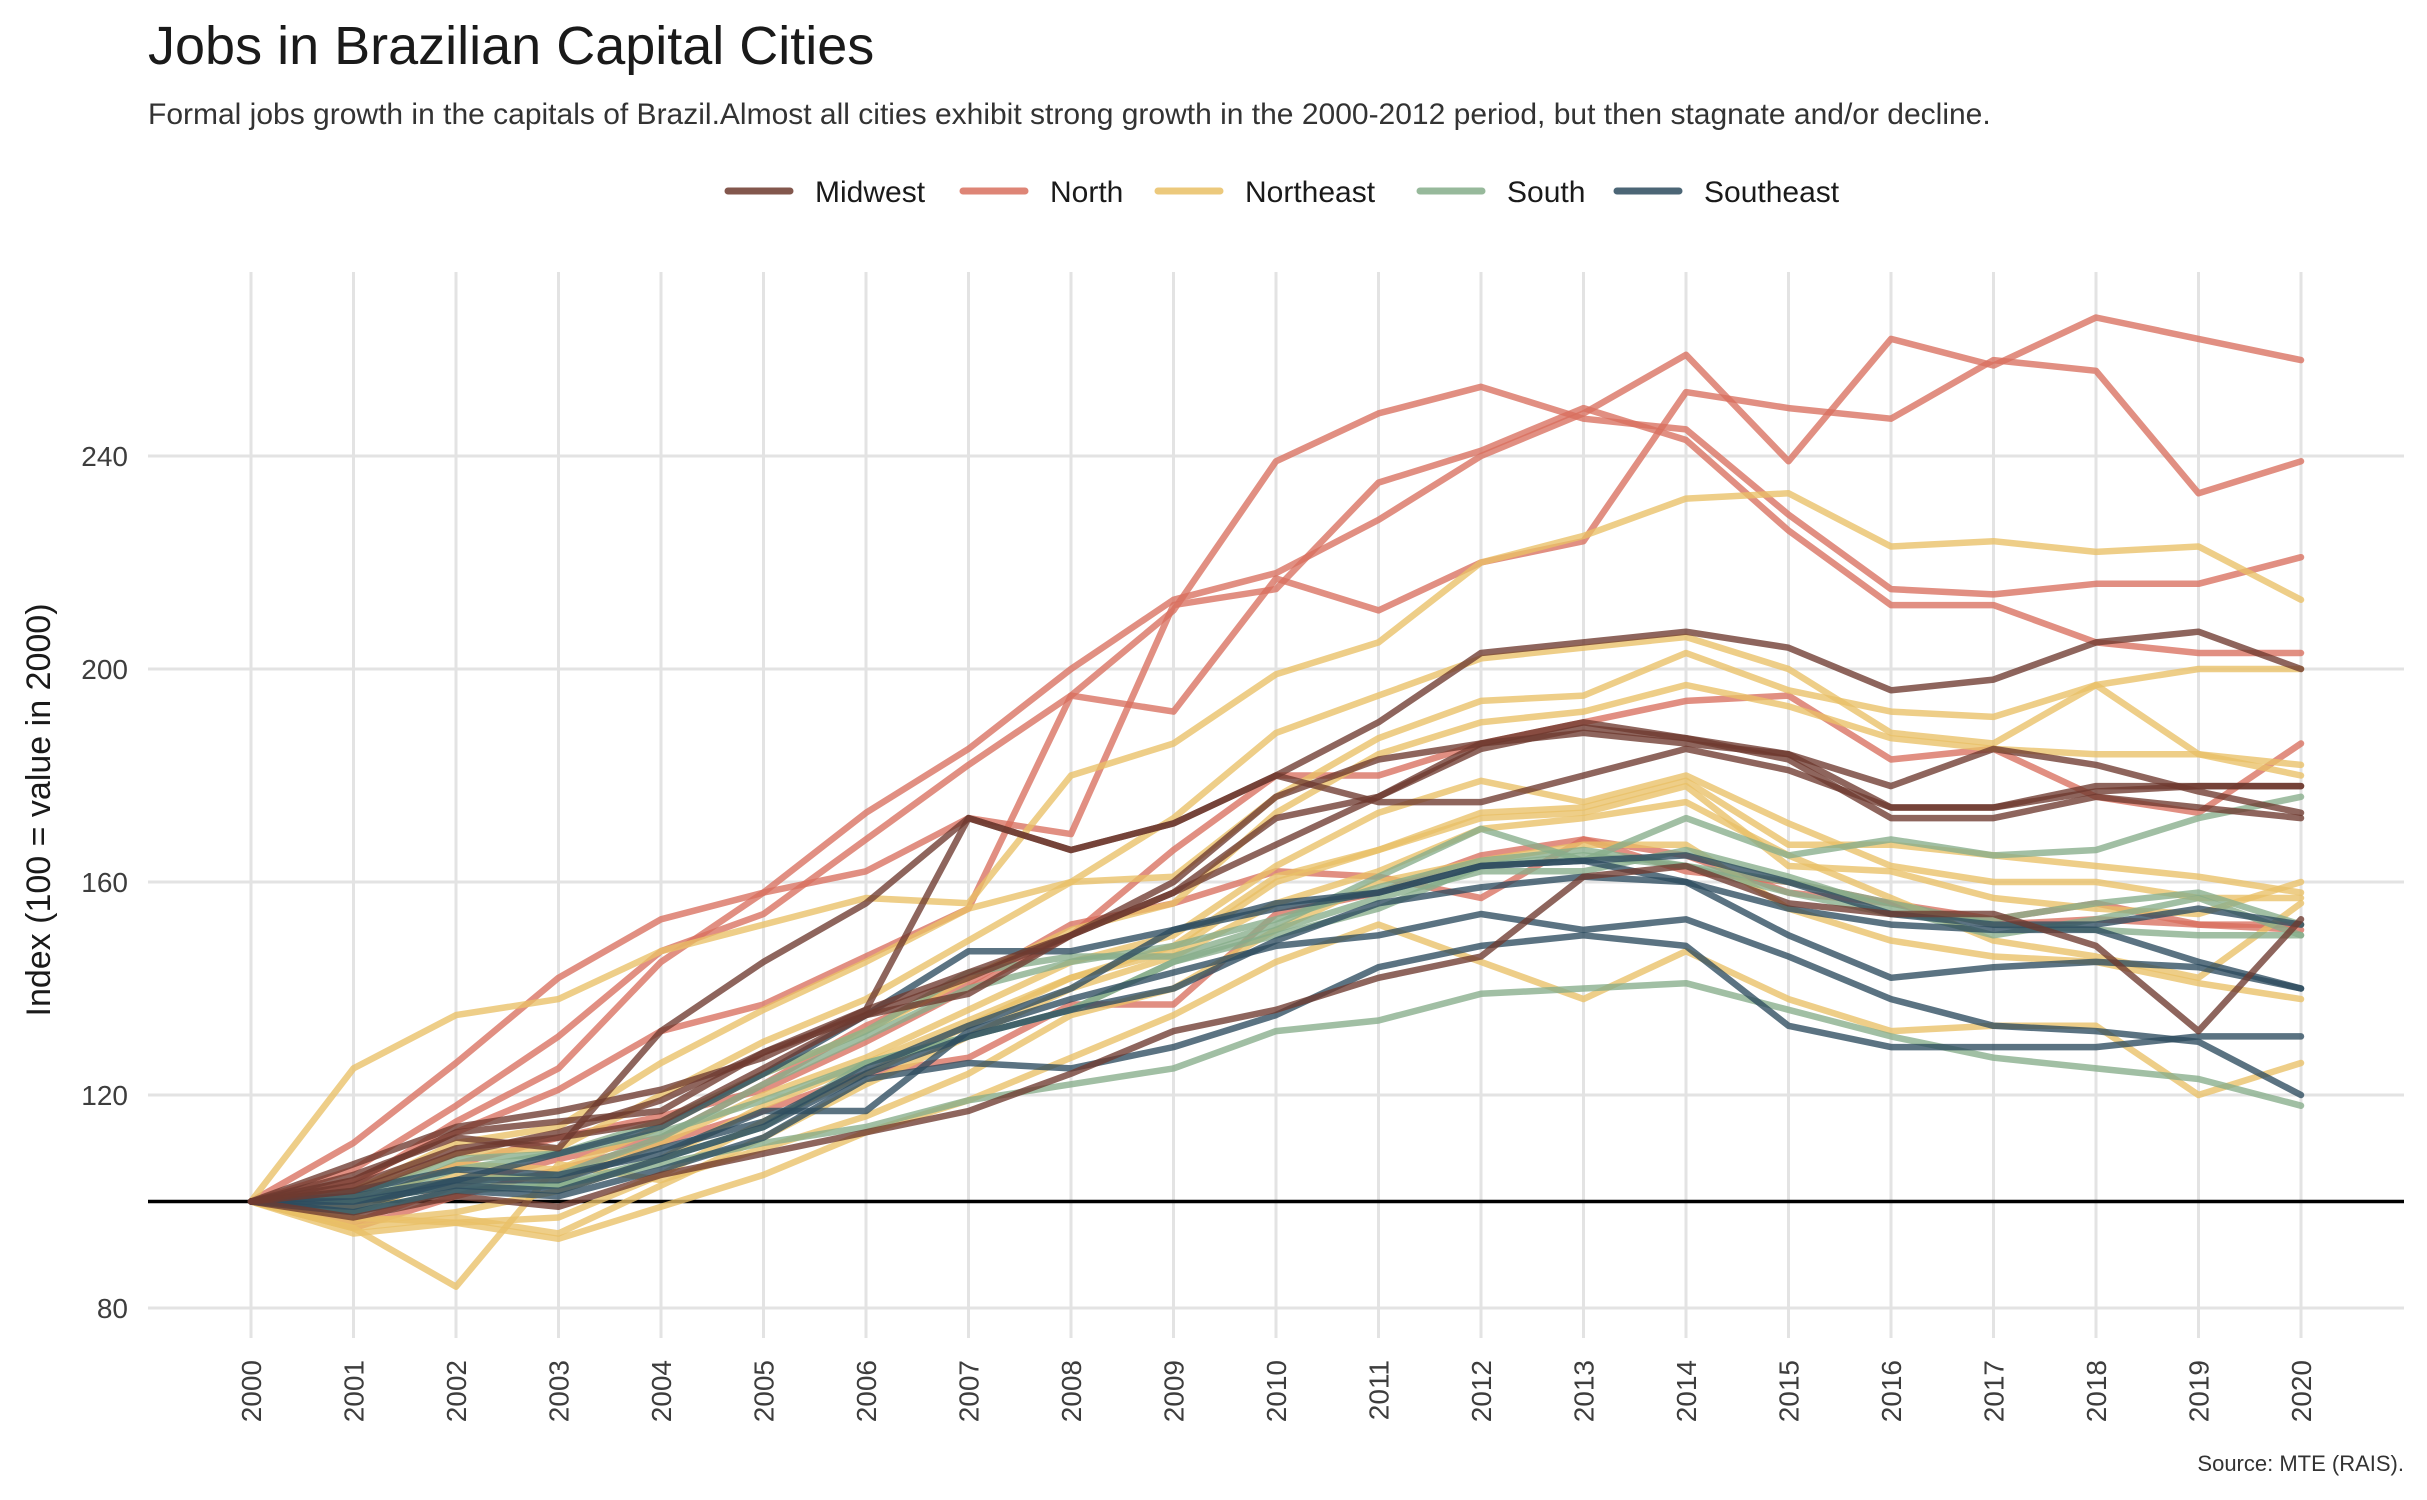 The height and width of the screenshot is (1500, 2427). What do you see at coordinates (866, 1391) in the screenshot?
I see `x-tick-label: 2006` at bounding box center [866, 1391].